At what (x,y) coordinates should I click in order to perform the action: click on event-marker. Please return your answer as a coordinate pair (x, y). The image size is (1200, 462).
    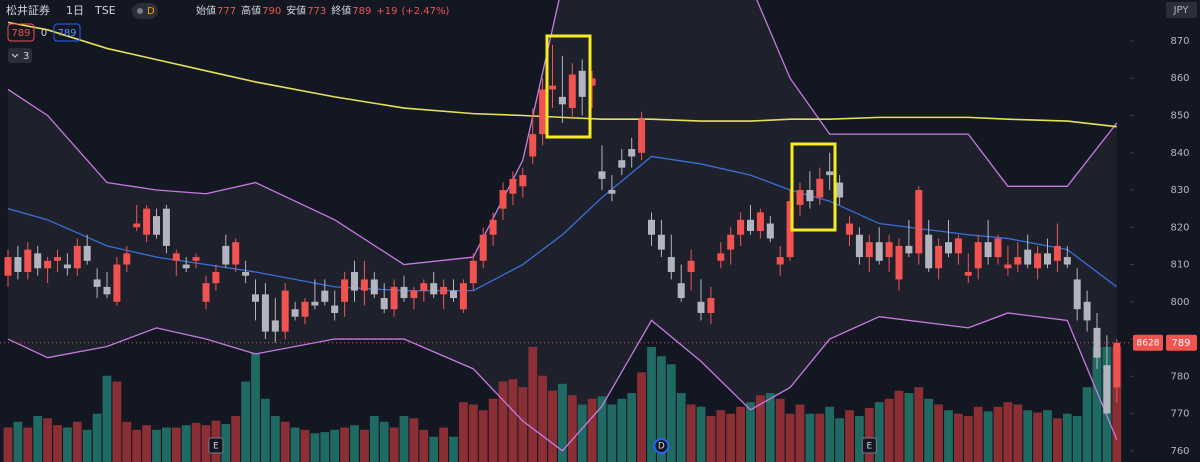
    Looking at the image, I should click on (661, 446).